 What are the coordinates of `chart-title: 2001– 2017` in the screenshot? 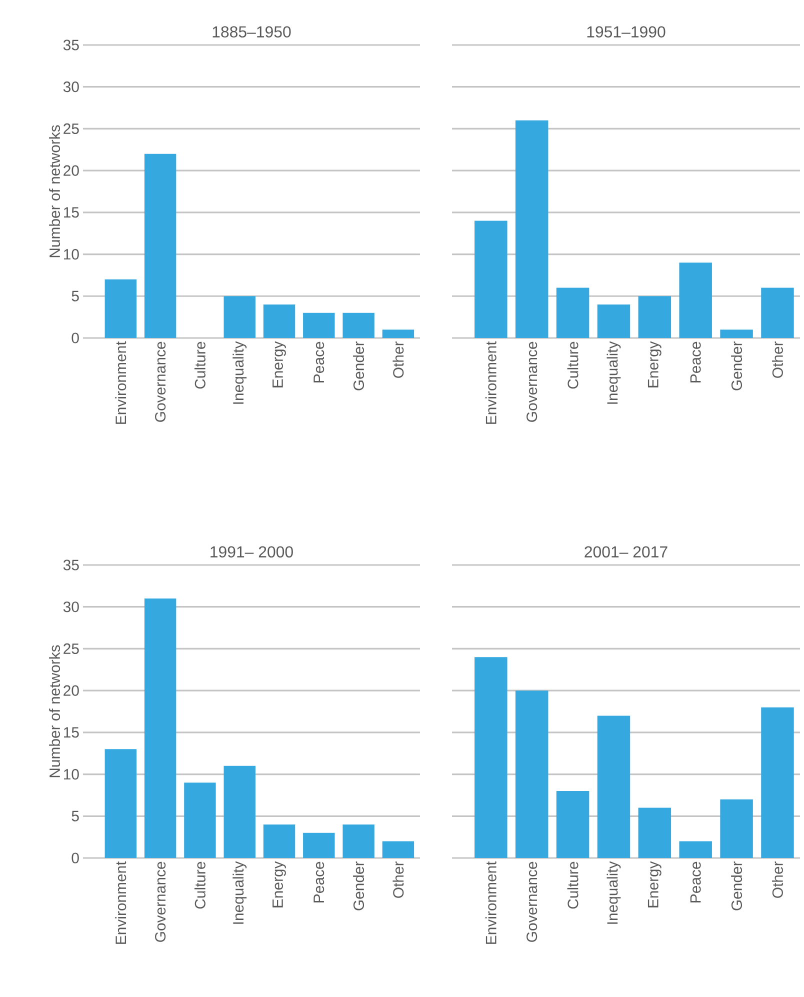 It's located at (626, 552).